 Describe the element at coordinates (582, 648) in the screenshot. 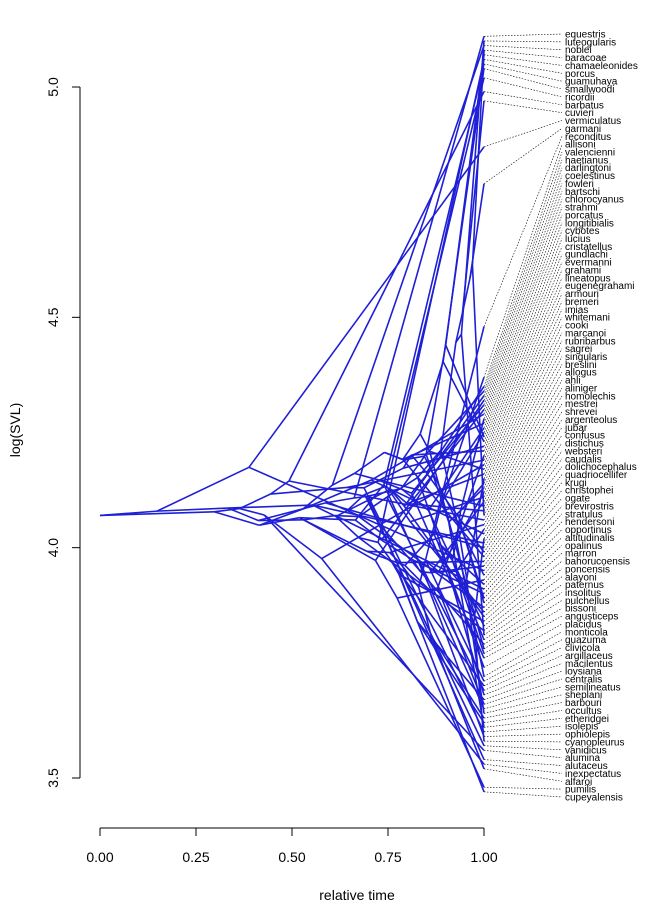

I see `tip-label: clivicola` at that location.